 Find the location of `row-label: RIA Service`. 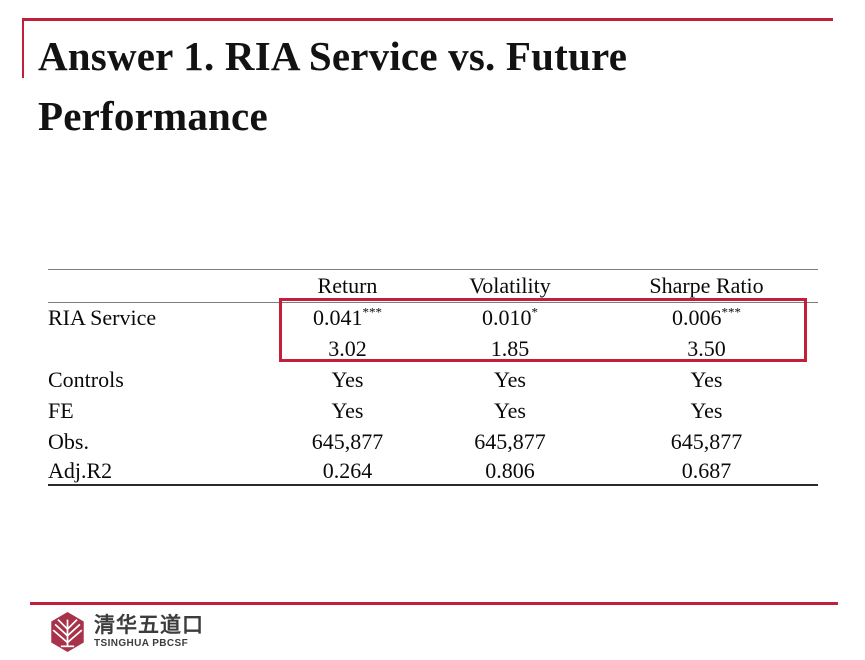

row-label: RIA Service is located at coordinates (102, 318).